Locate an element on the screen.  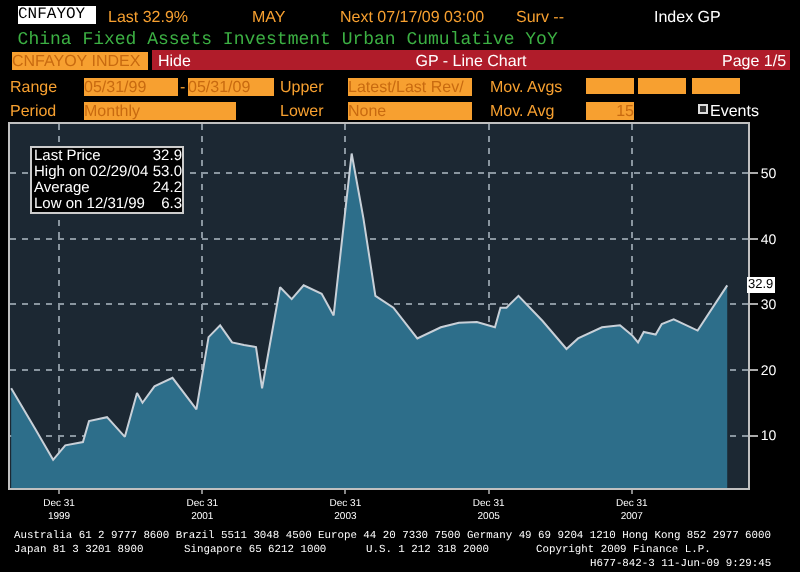
chart-title: China Fixed Assets Investment Urban Cumulative YoY is located at coordinates (288, 40).